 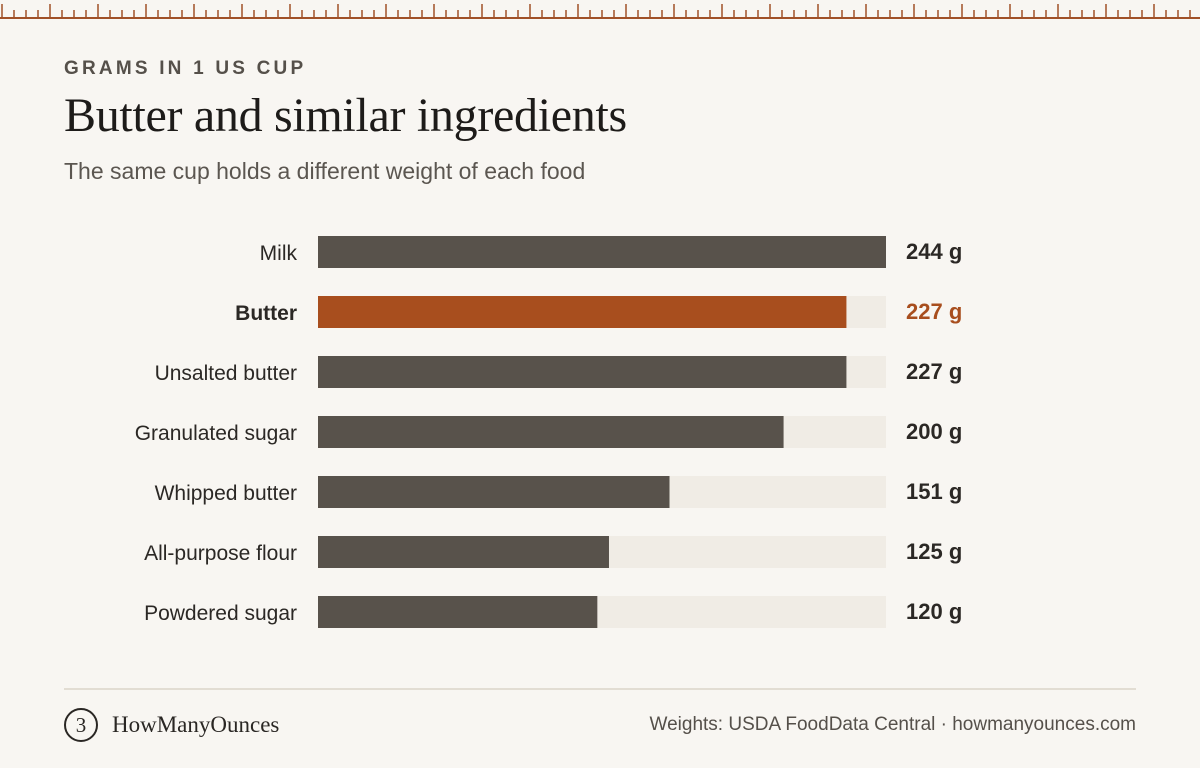 I want to click on category-label: All-purpose flour, so click(x=220, y=553).